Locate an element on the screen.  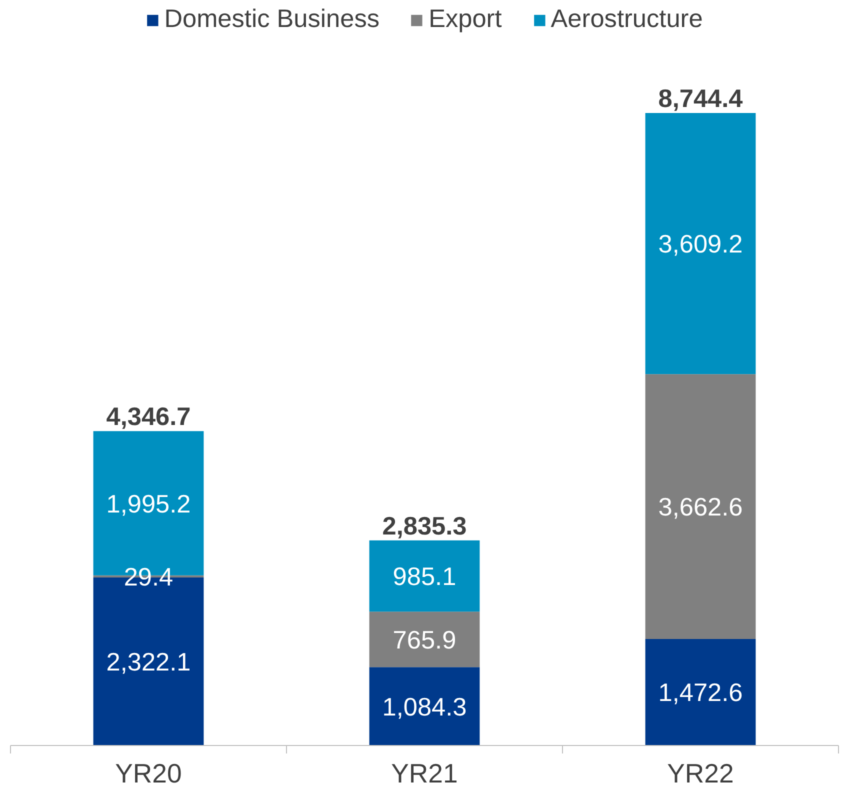
total-label: 8,744.4 is located at coordinates (700, 99).